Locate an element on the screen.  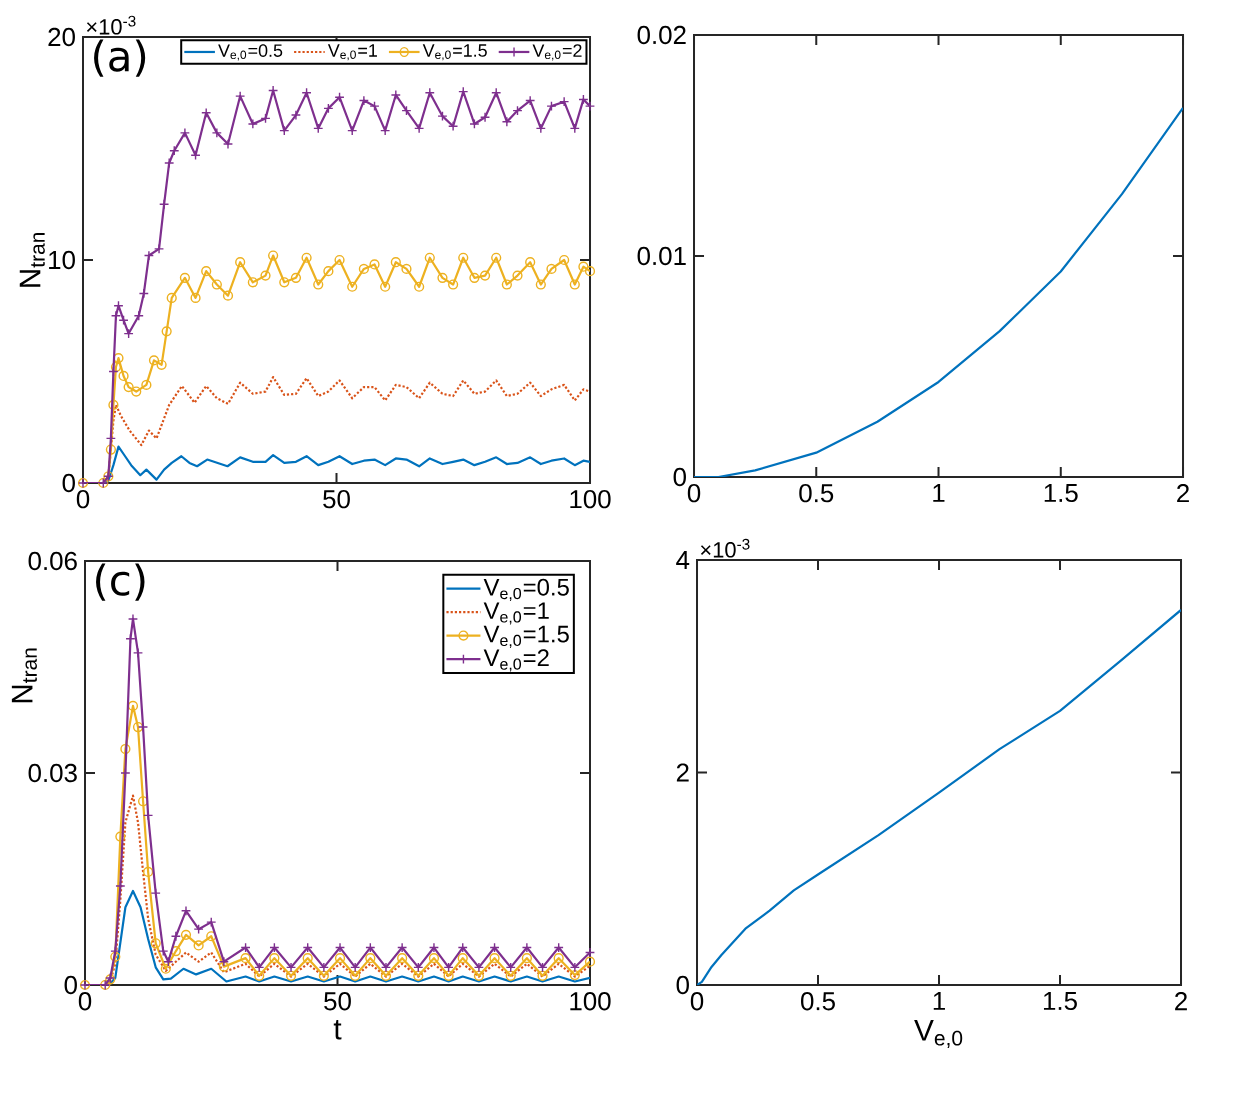
y-tick-label: 0.03 is located at coordinates (52, 773).